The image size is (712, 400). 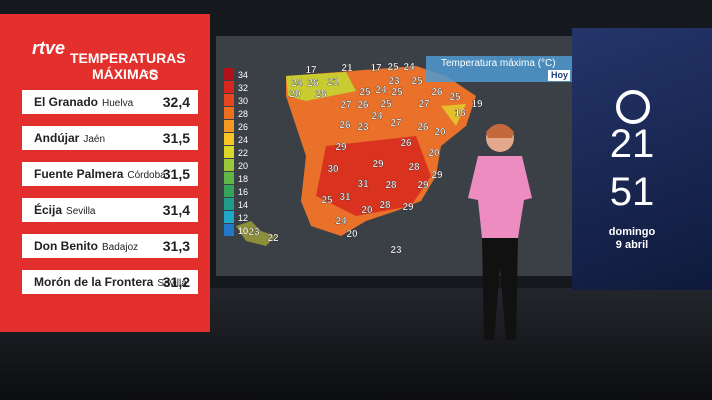 I want to click on value: 31,2, so click(x=176, y=282).